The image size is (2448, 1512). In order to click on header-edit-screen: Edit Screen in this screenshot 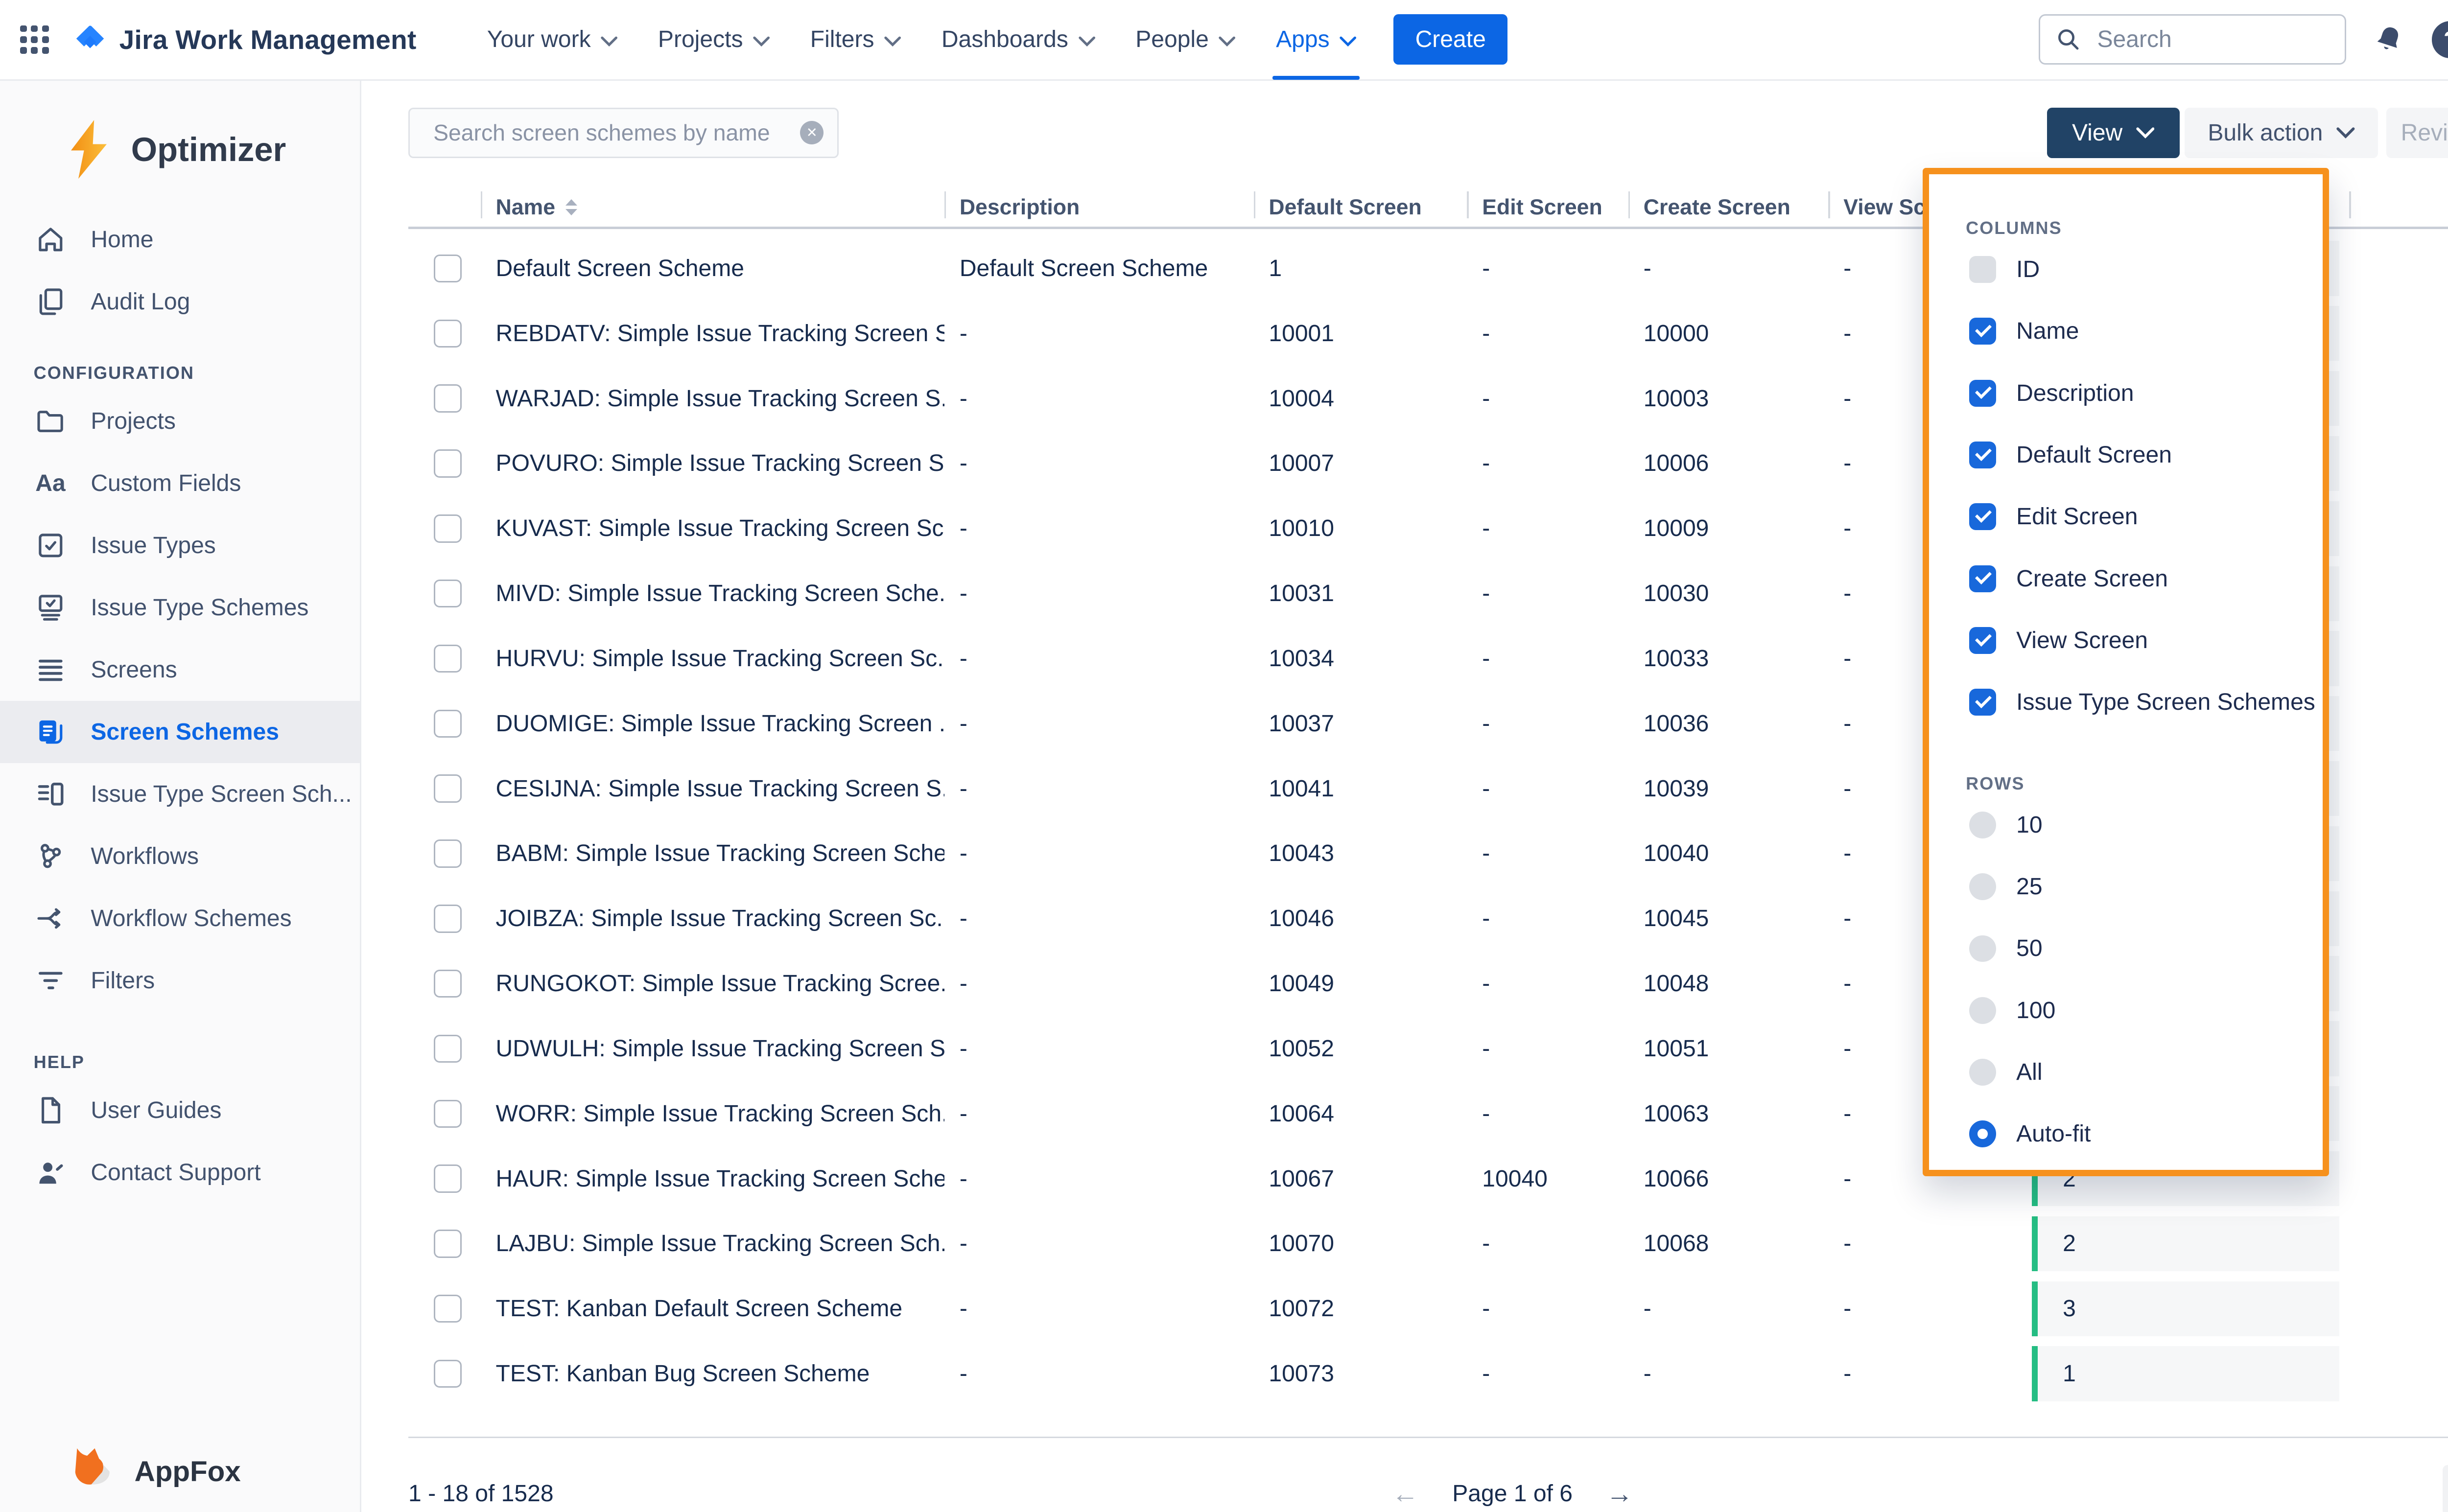, I will do `click(1547, 208)`.